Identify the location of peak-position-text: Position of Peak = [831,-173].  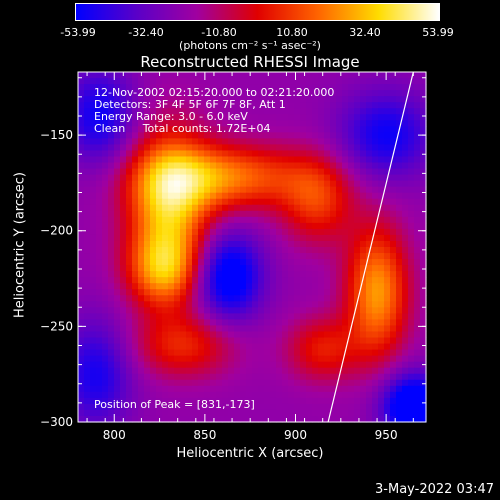
(174, 404).